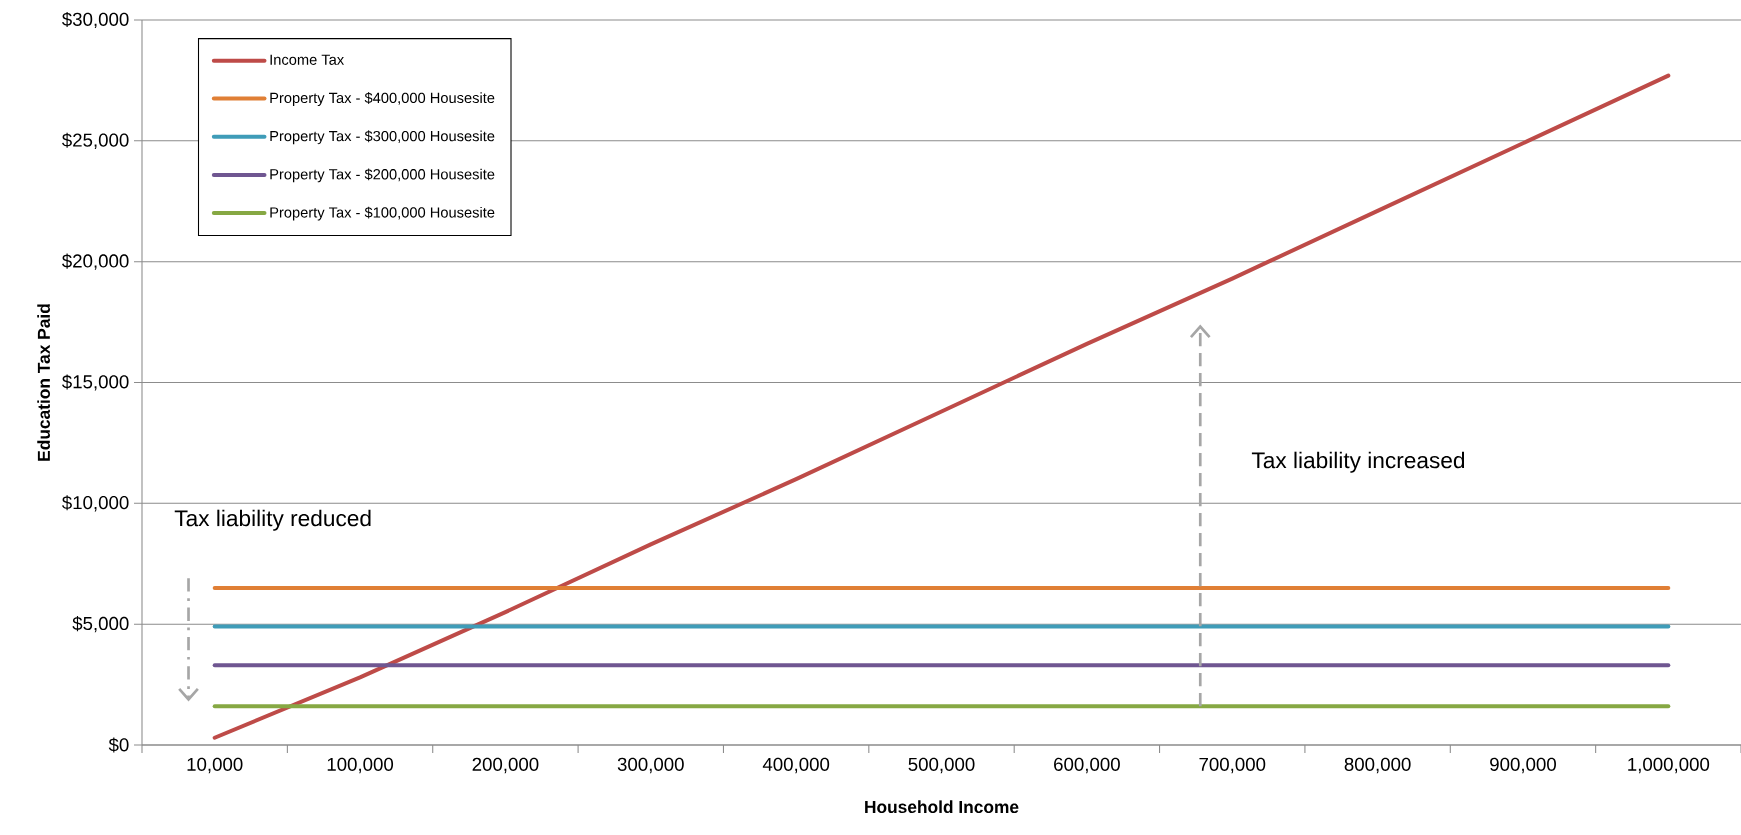 This screenshot has width=1741, height=835. What do you see at coordinates (1669, 765) in the screenshot?
I see `x-tick-label: 1,000,000` at bounding box center [1669, 765].